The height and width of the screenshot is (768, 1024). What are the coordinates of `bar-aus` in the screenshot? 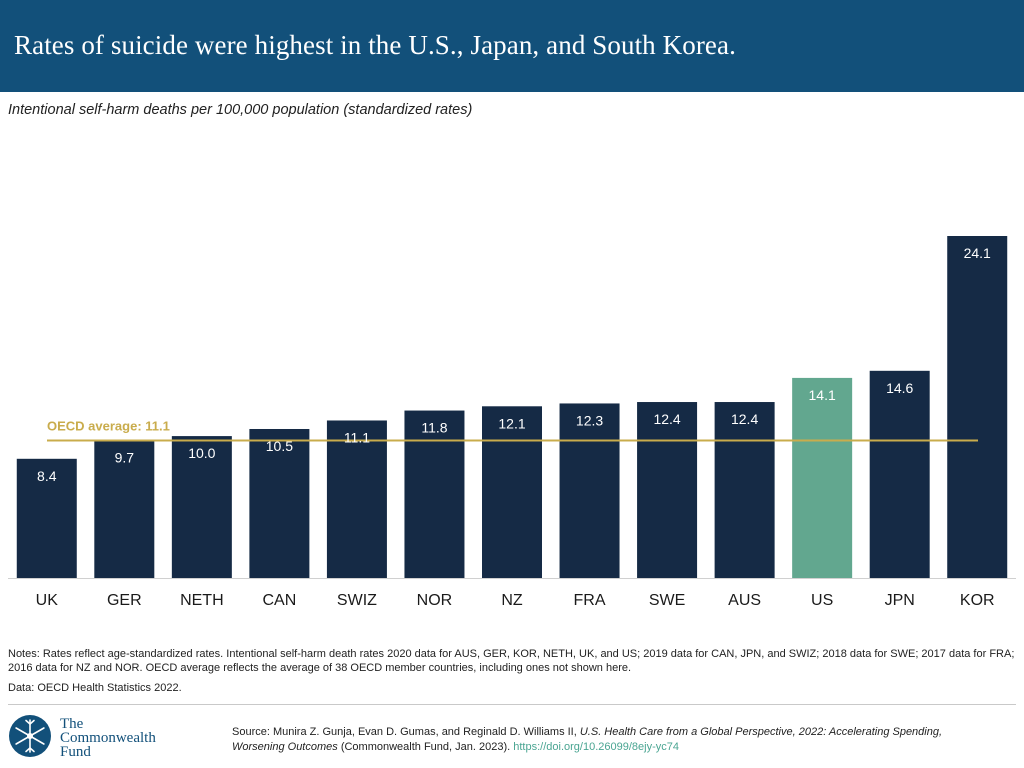 It's located at (744, 490).